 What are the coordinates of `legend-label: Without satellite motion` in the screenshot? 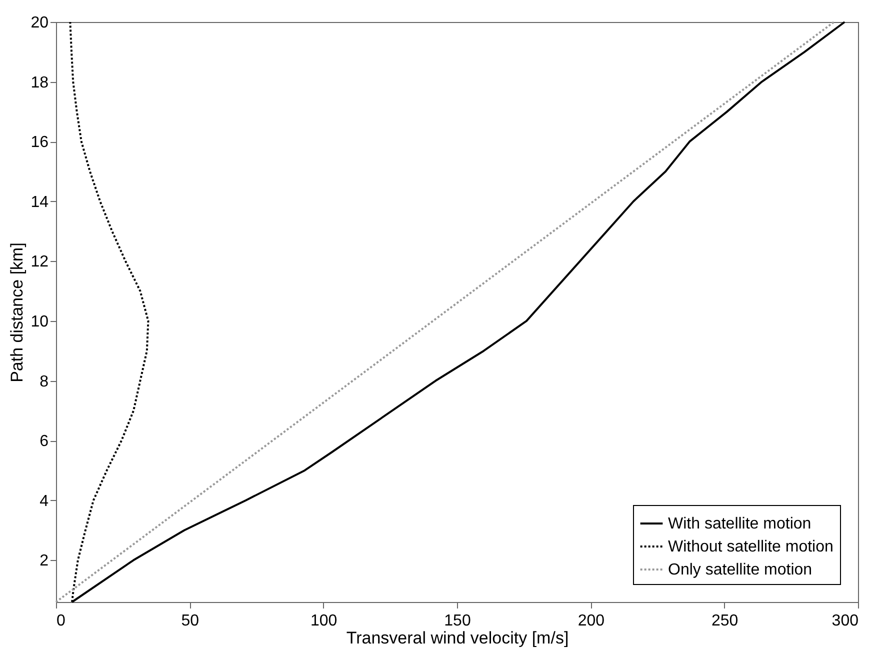 It's located at (751, 547).